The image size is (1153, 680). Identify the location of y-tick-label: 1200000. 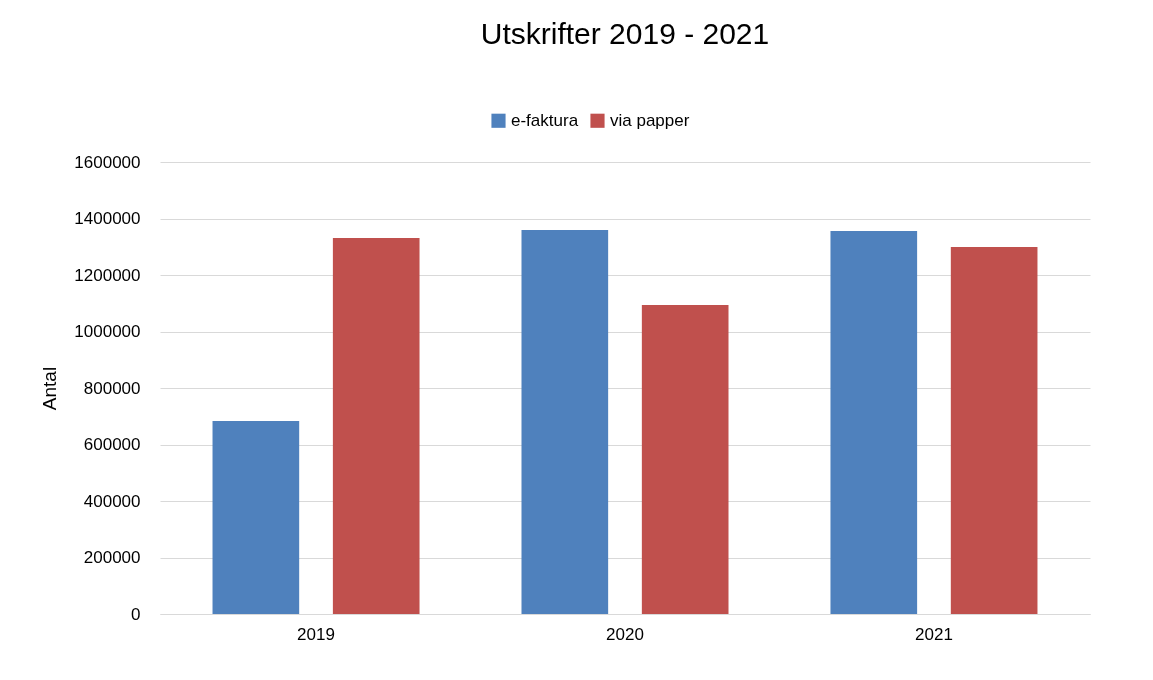
(107, 275).